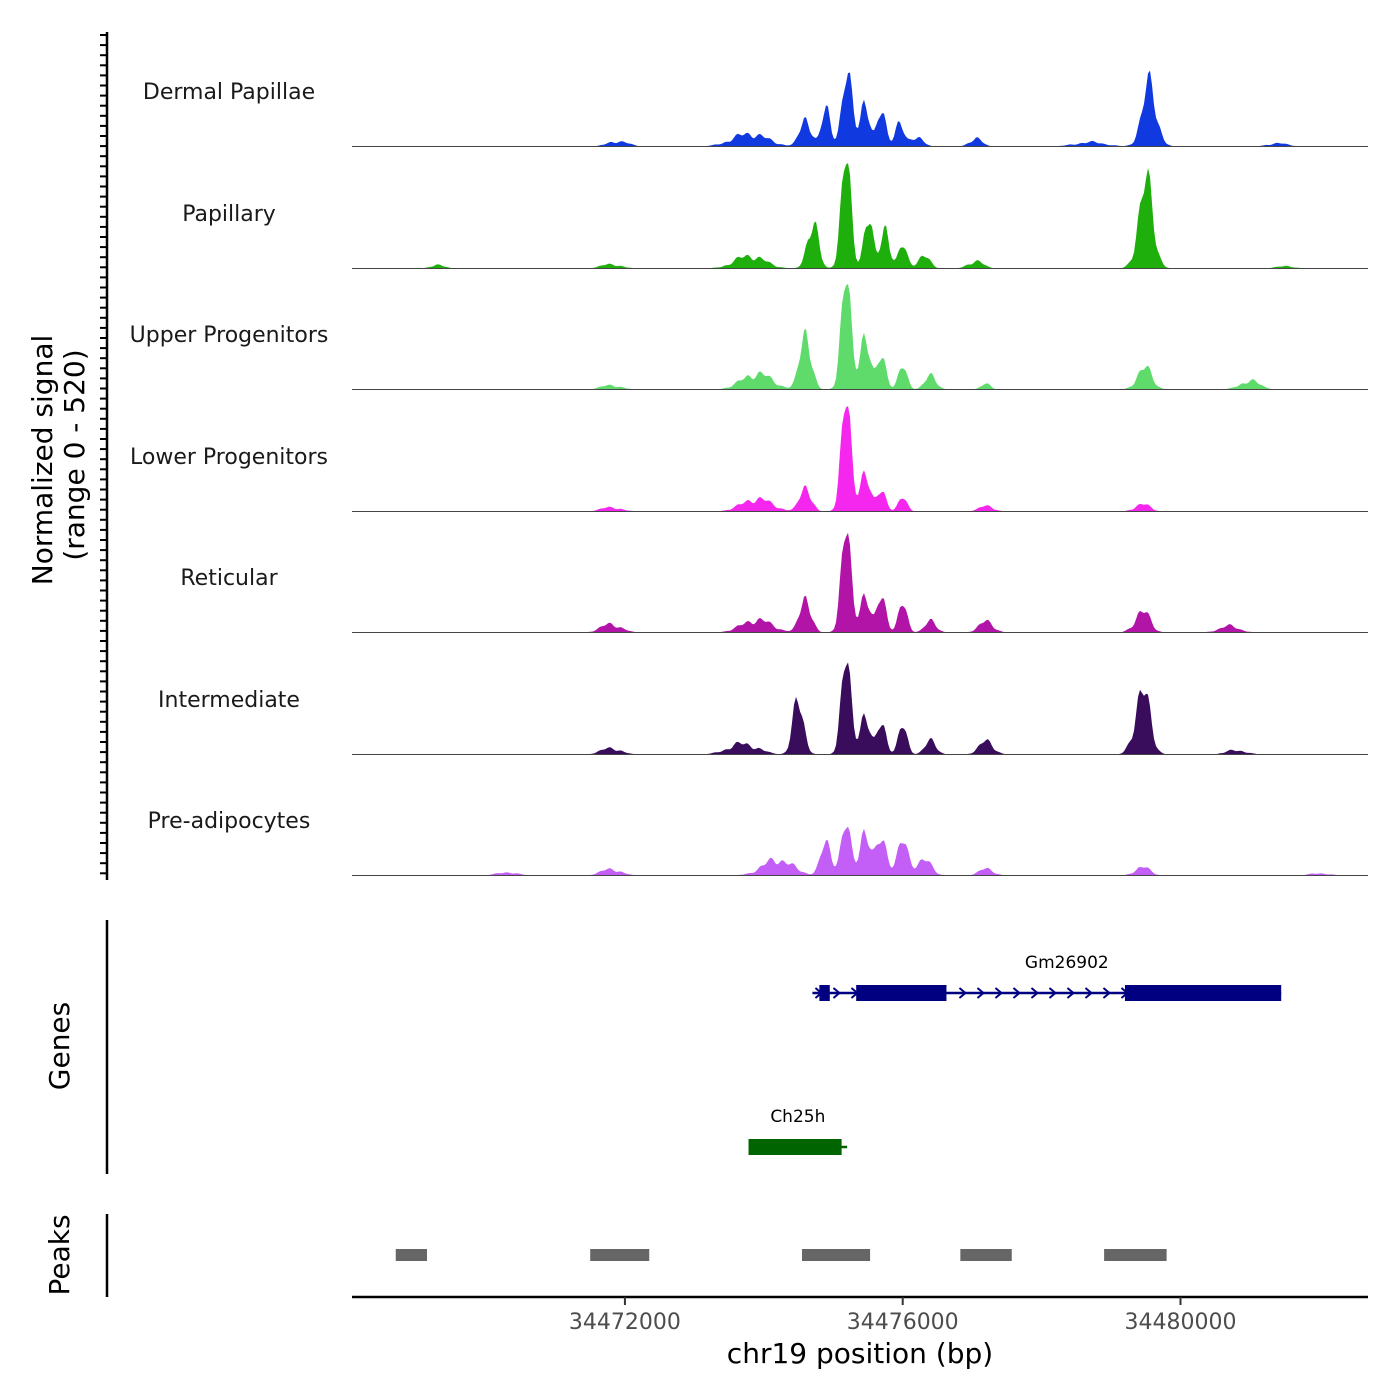 This screenshot has height=1400, width=1400. Describe the element at coordinates (860, 459) in the screenshot. I see `track-area-lower-progenitors` at that location.